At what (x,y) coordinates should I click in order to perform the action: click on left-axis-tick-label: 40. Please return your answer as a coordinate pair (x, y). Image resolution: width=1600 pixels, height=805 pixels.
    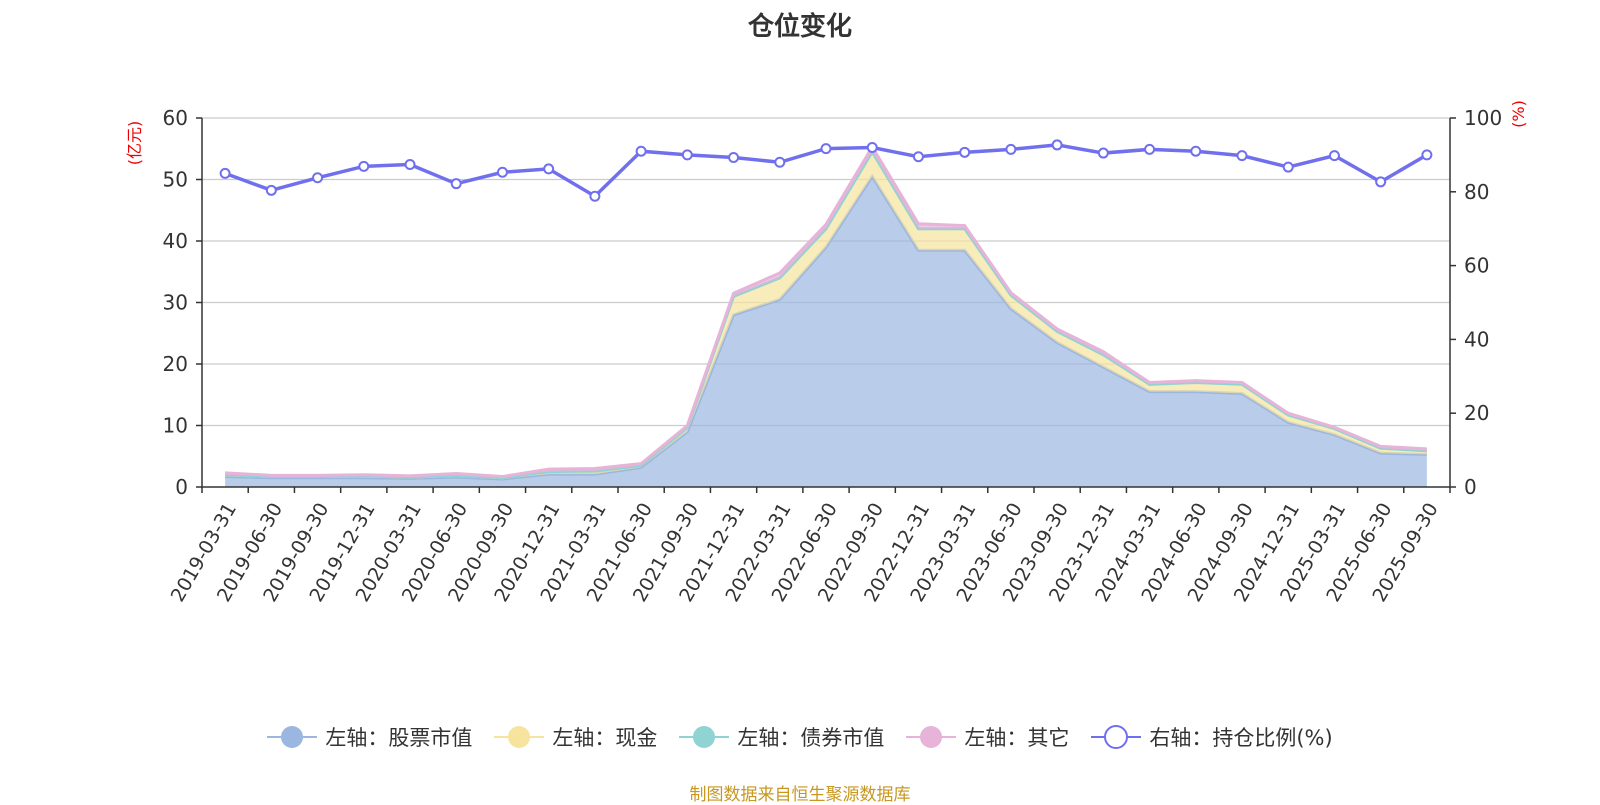
    Looking at the image, I should click on (175, 241).